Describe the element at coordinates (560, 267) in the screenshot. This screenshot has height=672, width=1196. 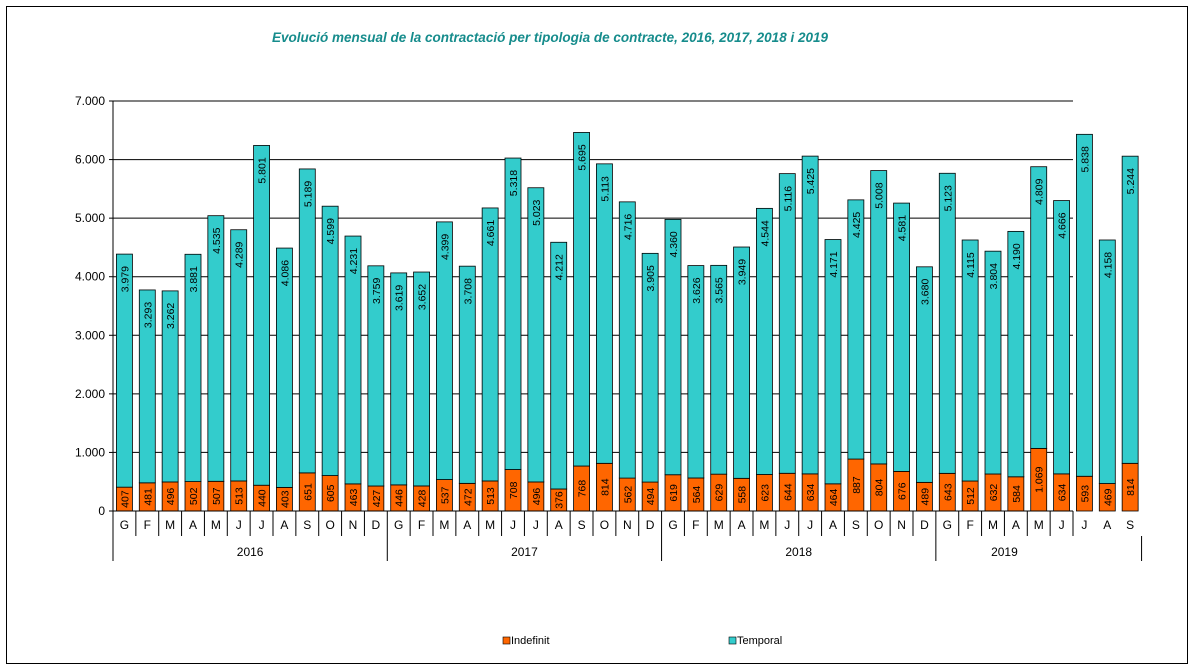
I see `data-label-temporal: 4.212` at that location.